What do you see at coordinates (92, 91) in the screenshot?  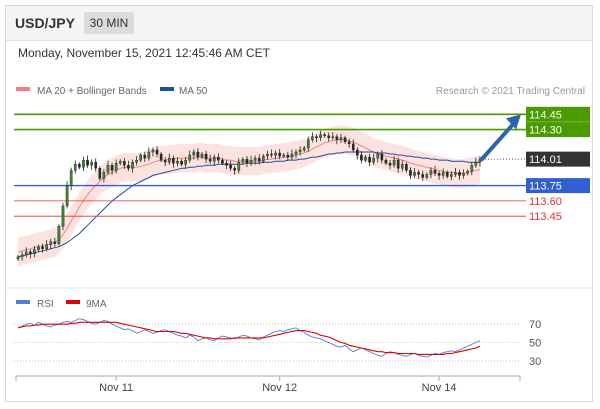 I see `legend-label-ma20: MA 20 + Bollinger Bands` at bounding box center [92, 91].